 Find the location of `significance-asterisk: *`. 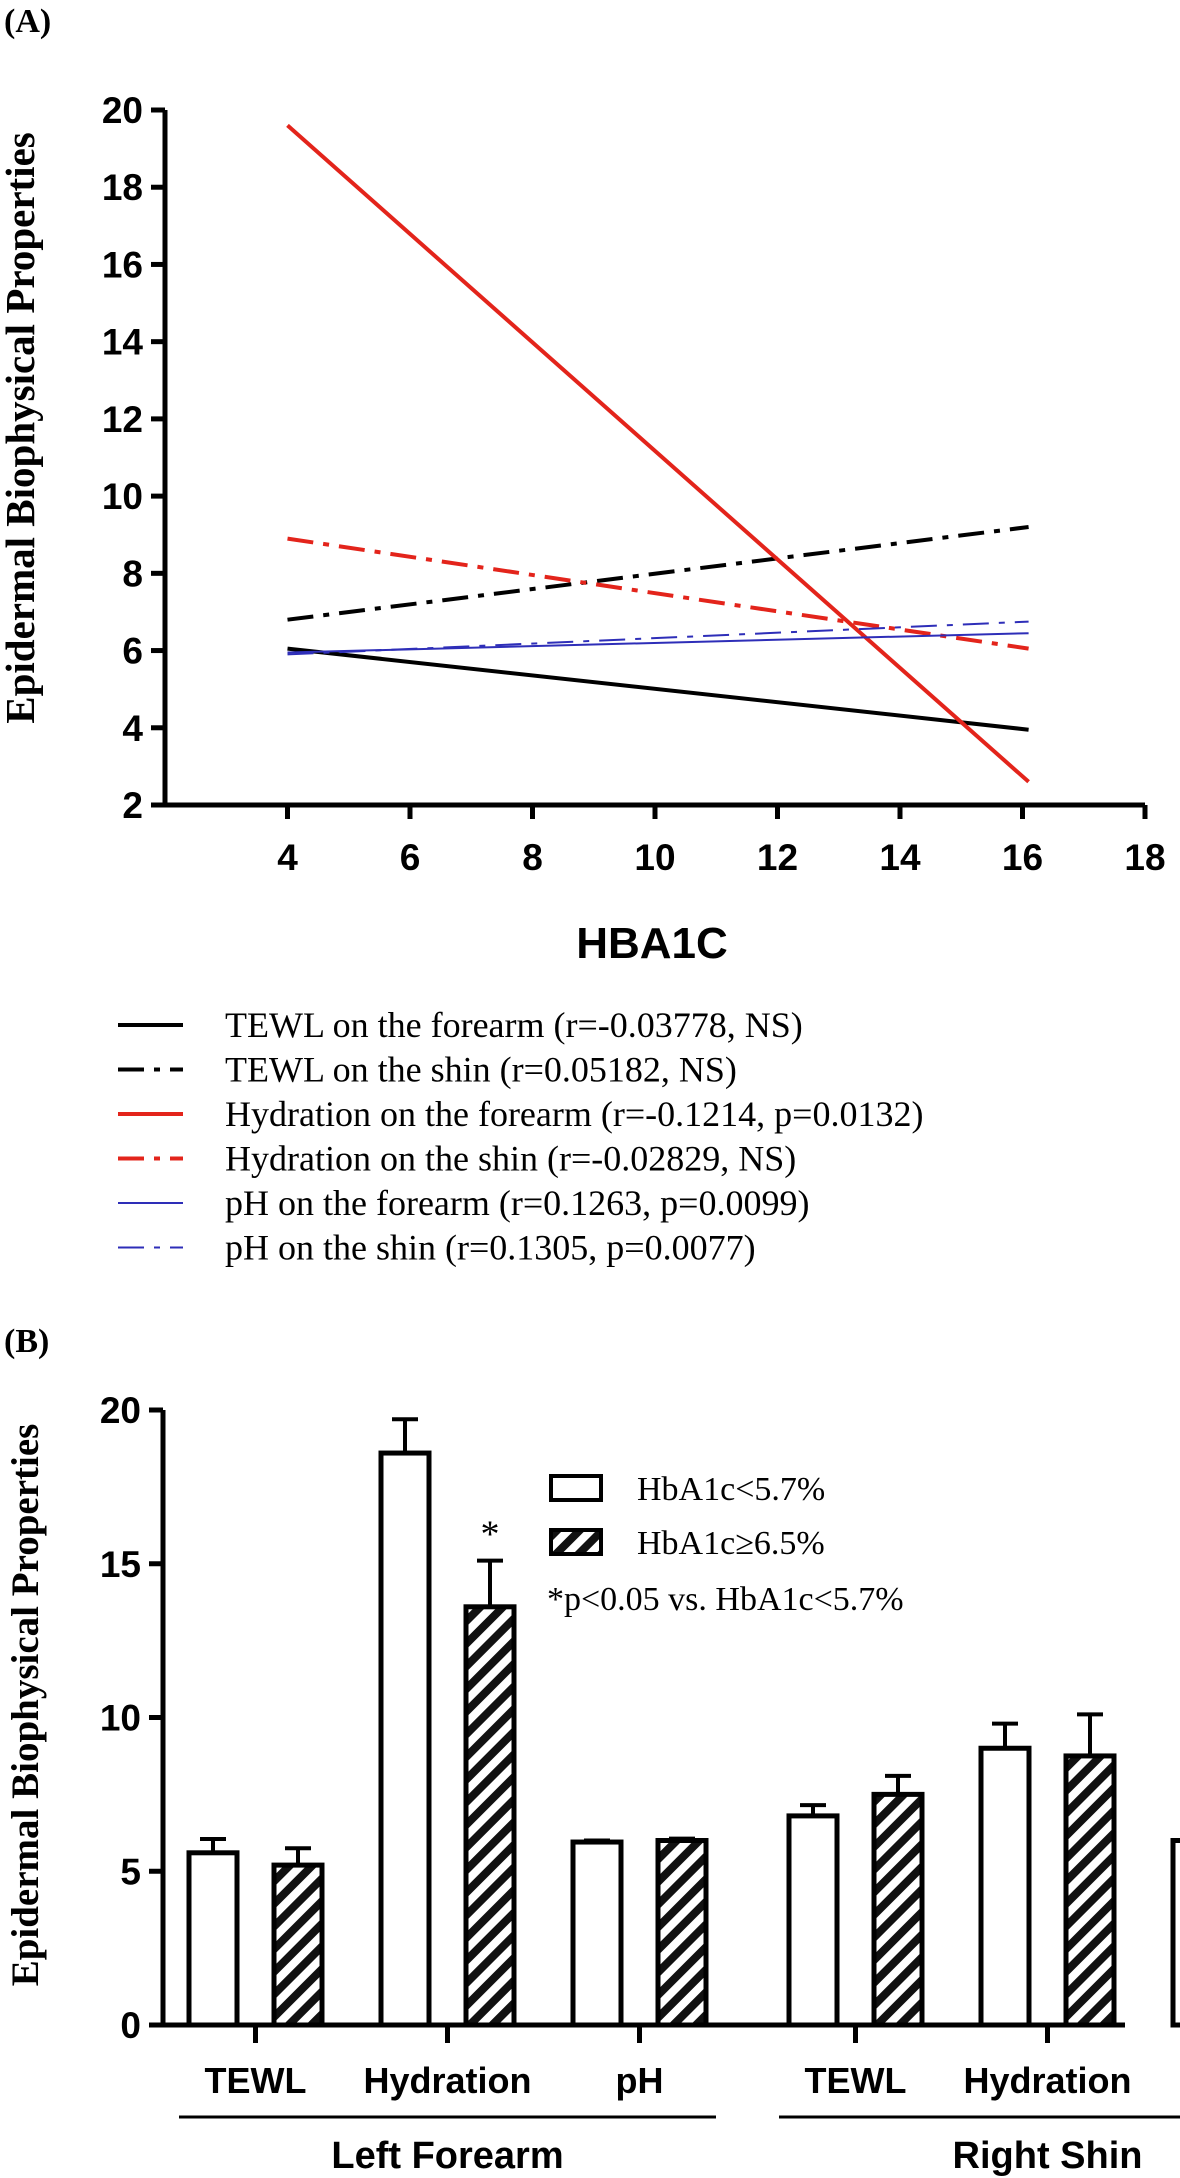

significance-asterisk: * is located at coordinates (490, 1535).